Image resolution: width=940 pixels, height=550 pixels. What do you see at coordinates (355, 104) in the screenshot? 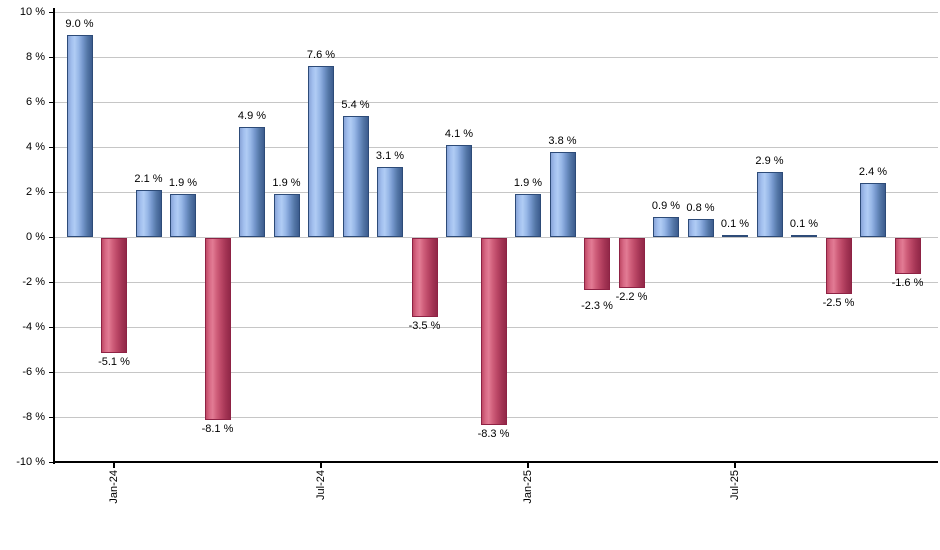
I see `bar-value-label: 5.4 %` at bounding box center [355, 104].